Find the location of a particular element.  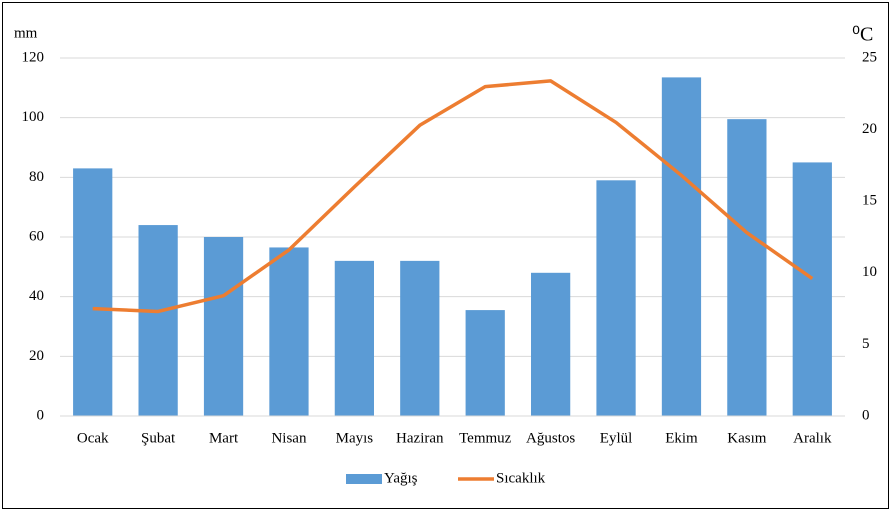

x-tick-label: Temmuz is located at coordinates (485, 438).